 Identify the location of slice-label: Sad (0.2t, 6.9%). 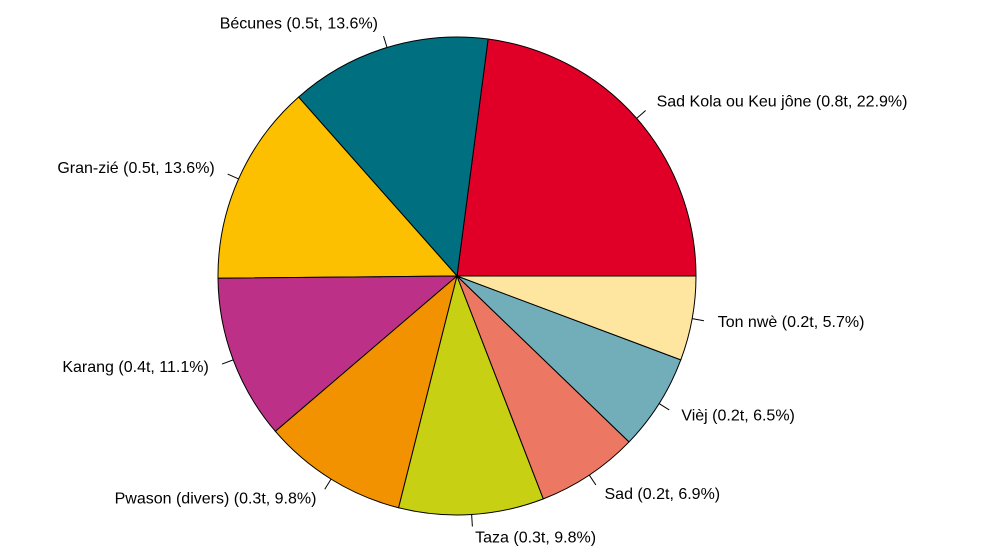
(663, 494).